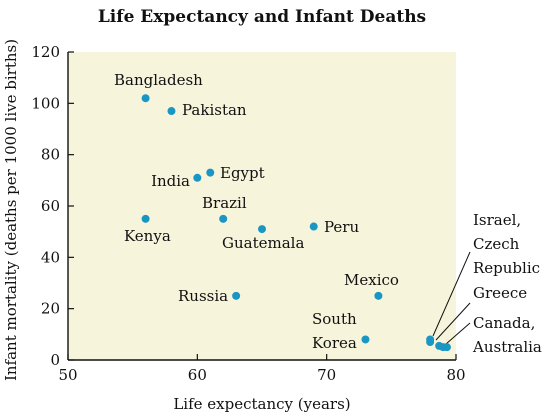 This screenshot has height=414, width=542. What do you see at coordinates (147, 236) in the screenshot?
I see `point-label: Kenya` at bounding box center [147, 236].